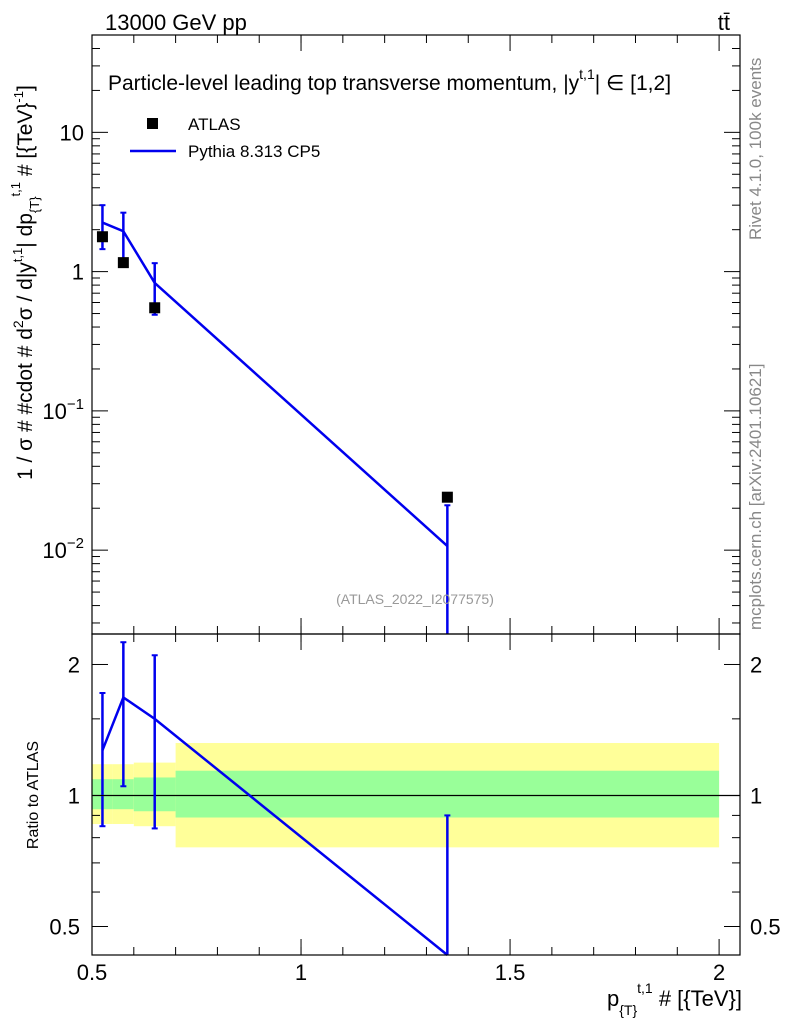 This screenshot has width=786, height=1024. What do you see at coordinates (74, 664) in the screenshot?
I see `ratio-ytick-label-left-0: 2` at bounding box center [74, 664].